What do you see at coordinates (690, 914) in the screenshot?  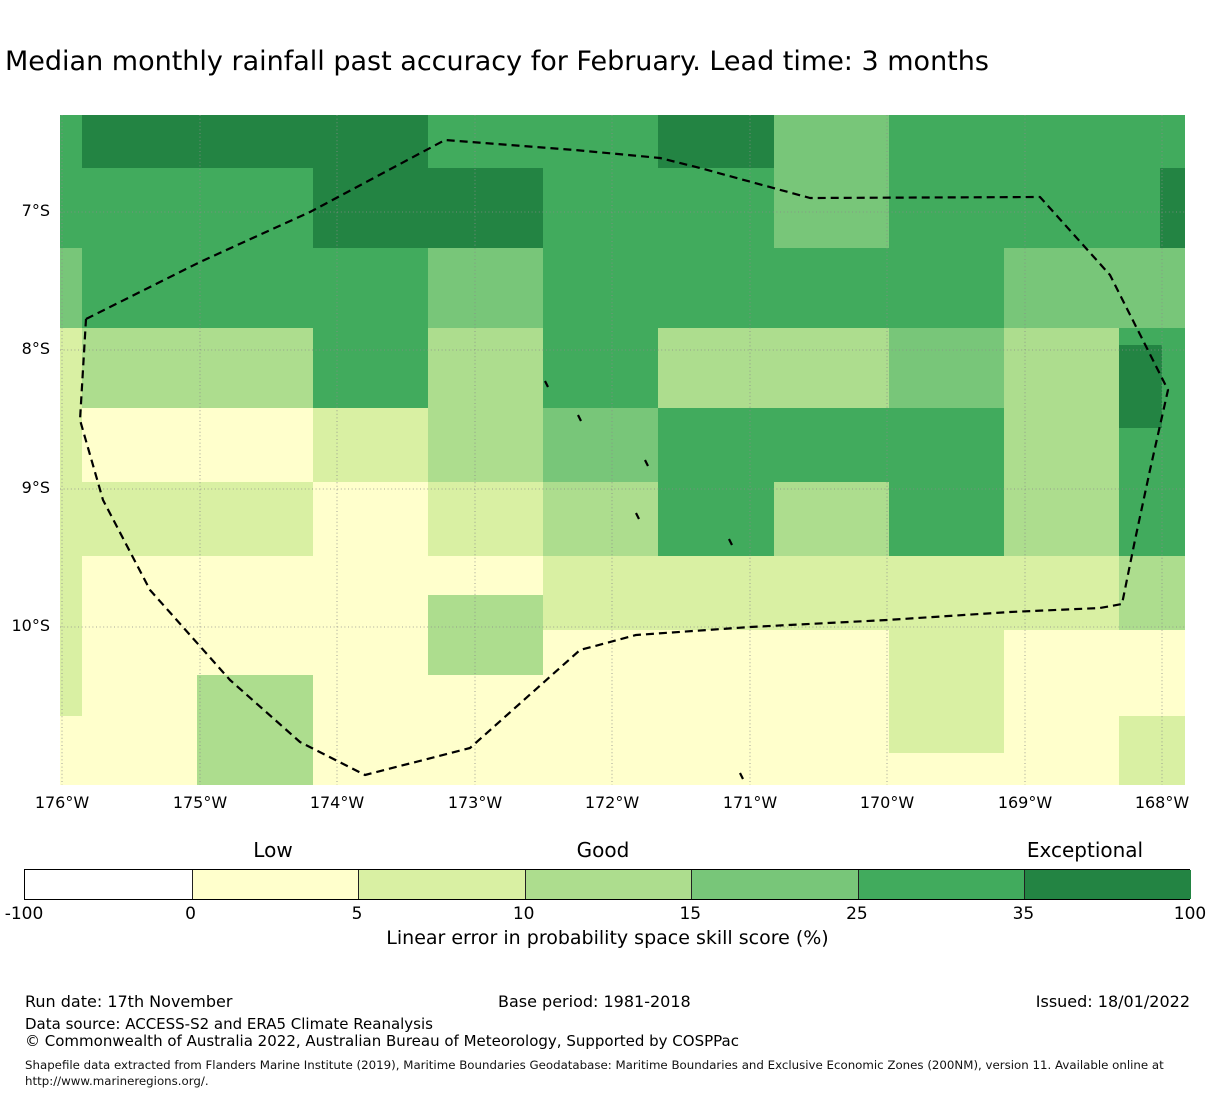 I see `colorbar-tick-label: 15` at bounding box center [690, 914].